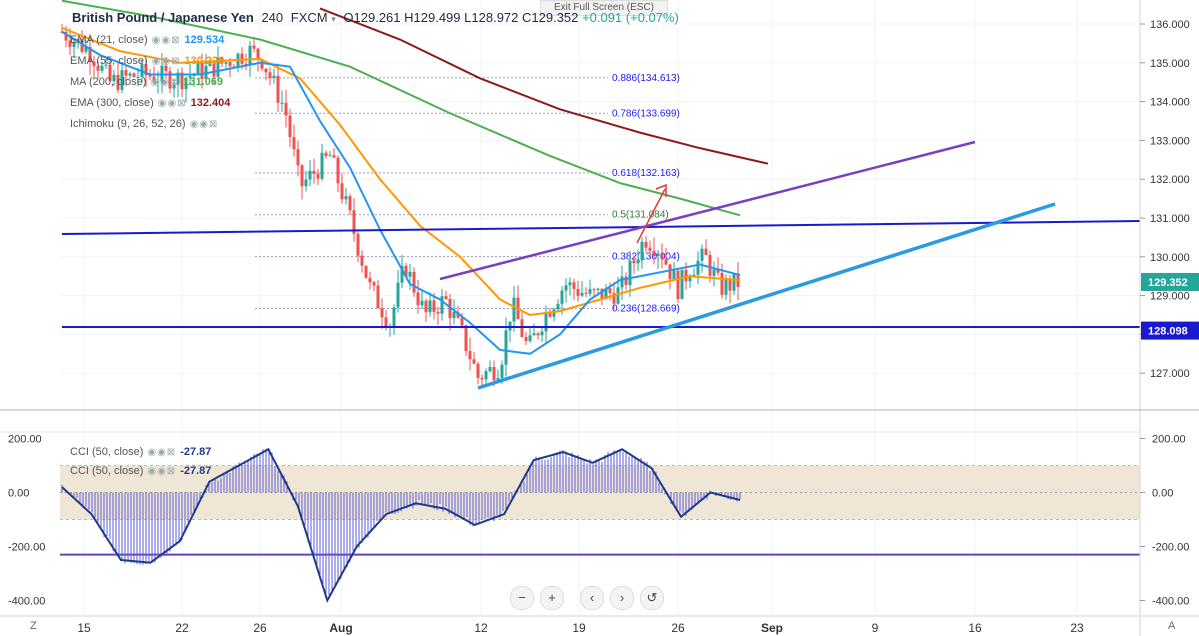  Describe the element at coordinates (1170, 103) in the screenshot. I see `price-tick-label: 134.000` at that location.